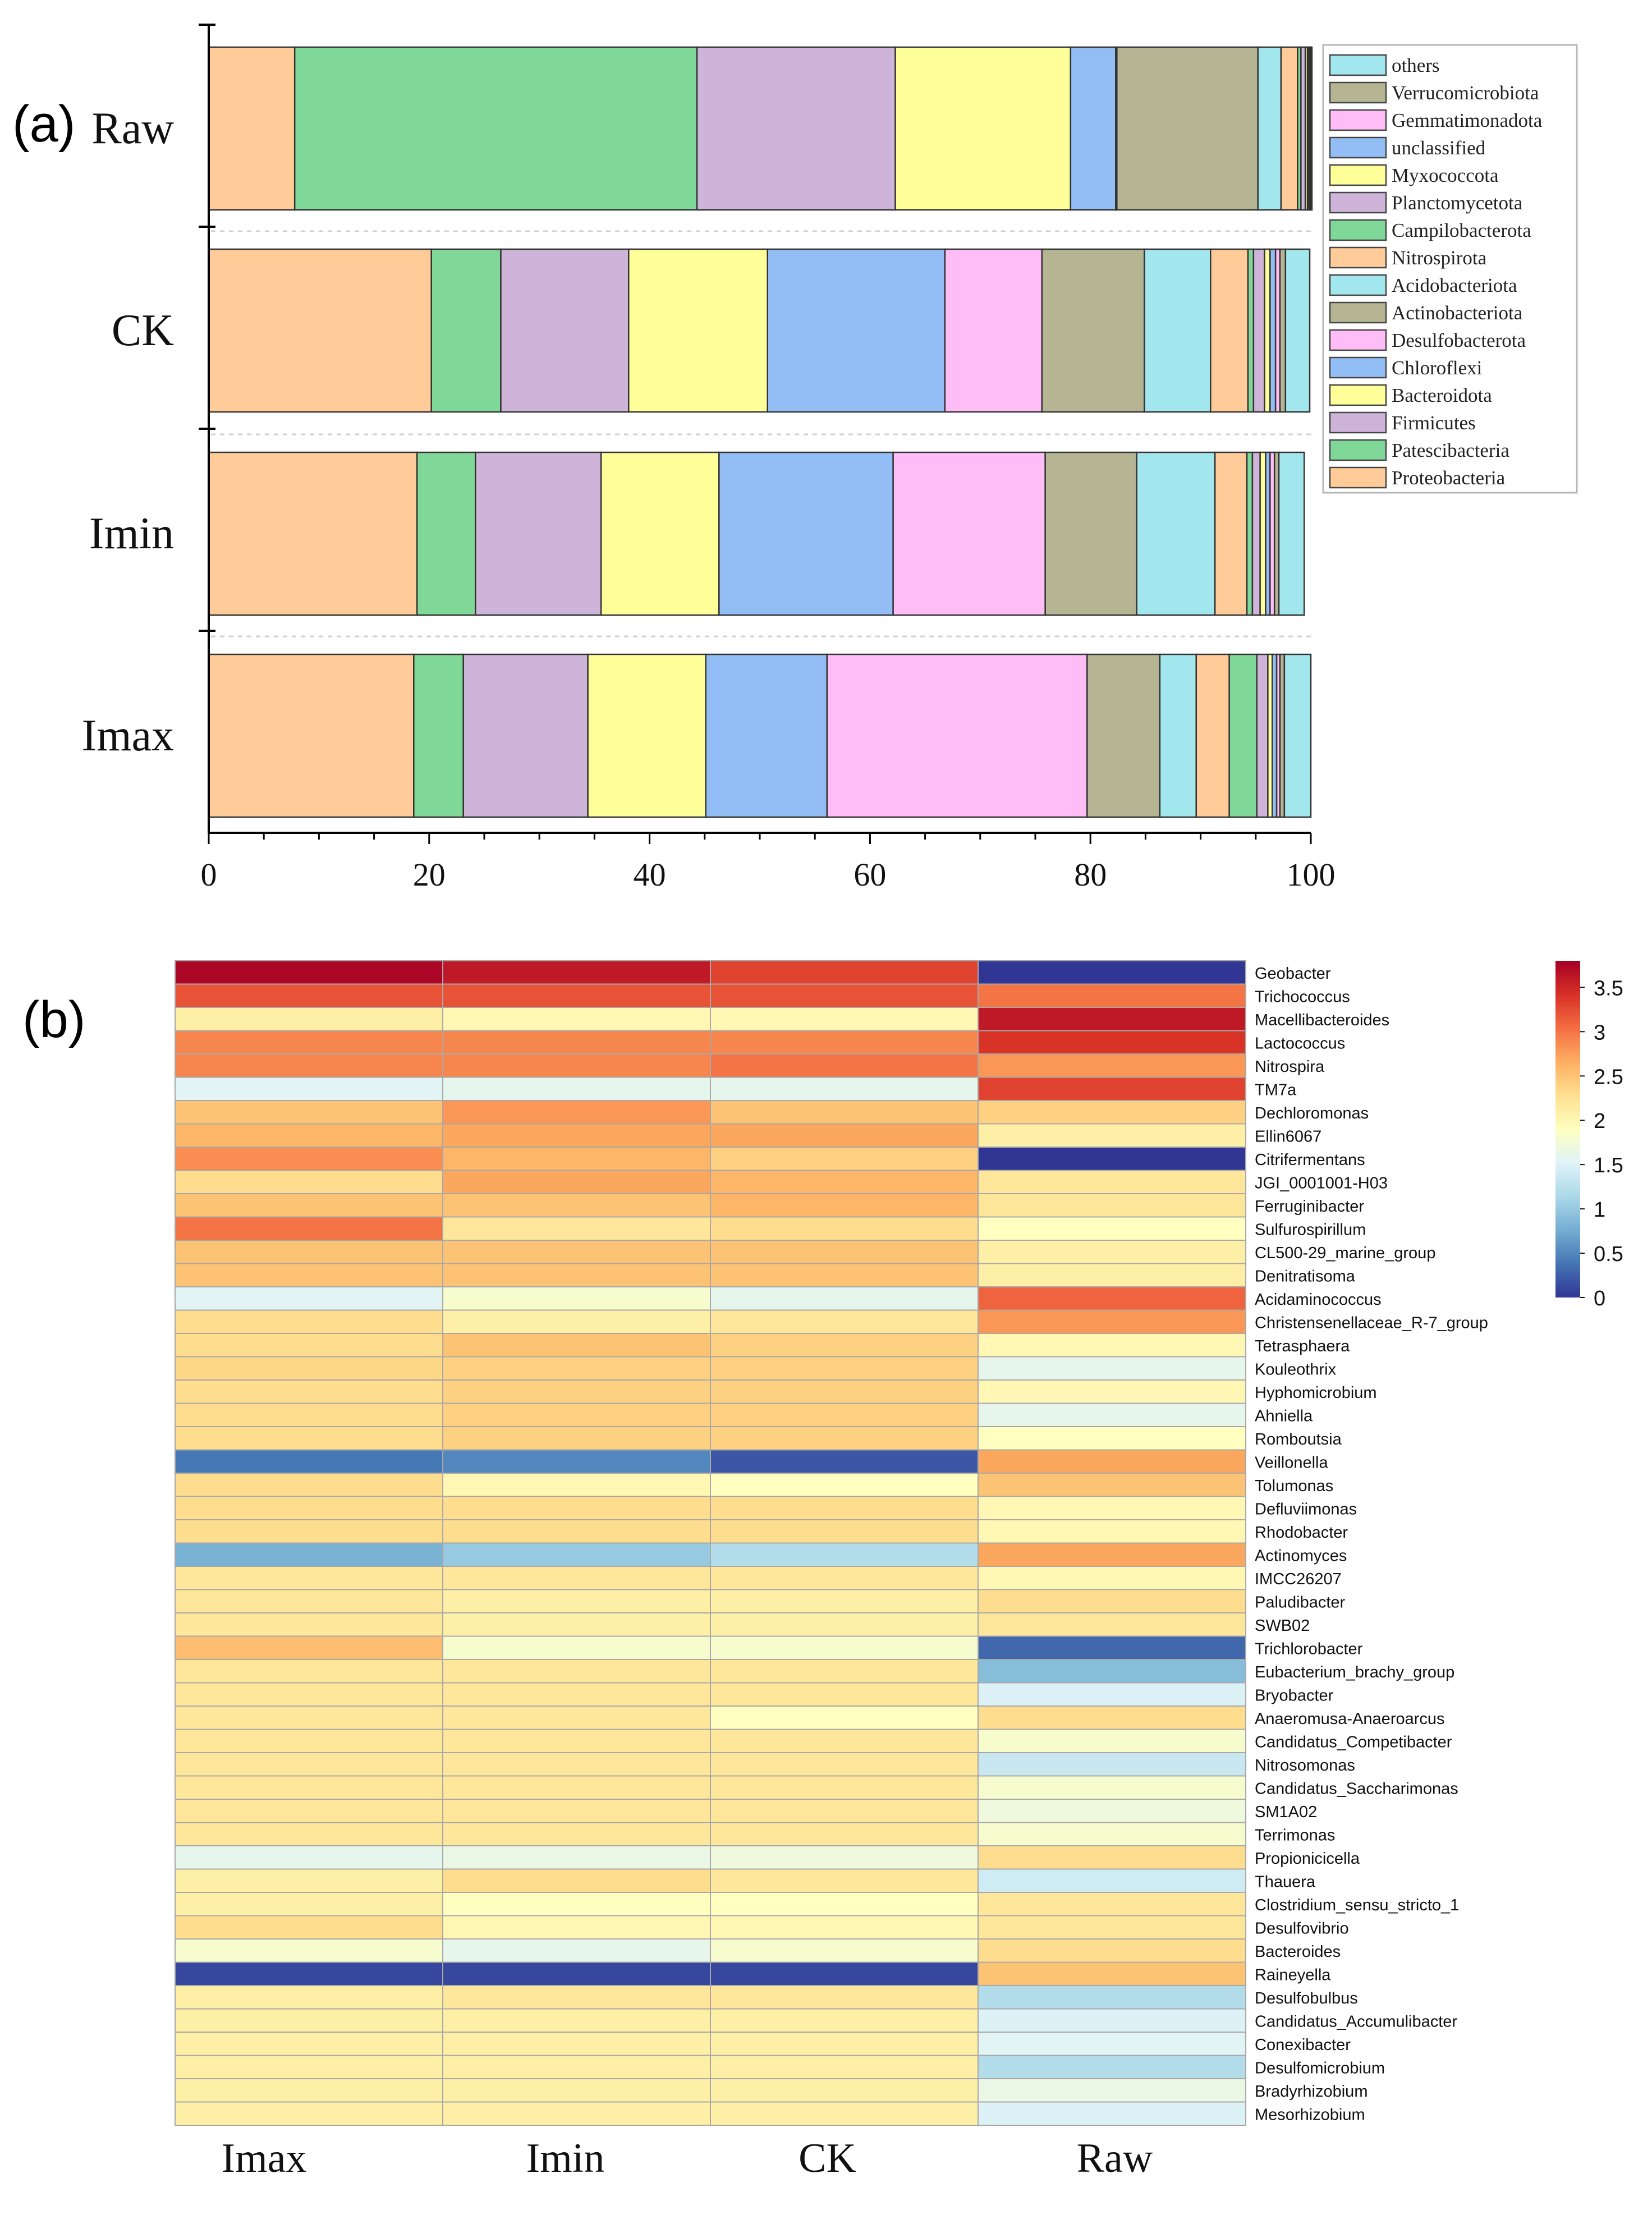 The width and height of the screenshot is (1652, 2219). I want to click on row-label-sulfurospirillum: Sulfurospirillum, so click(1310, 1230).